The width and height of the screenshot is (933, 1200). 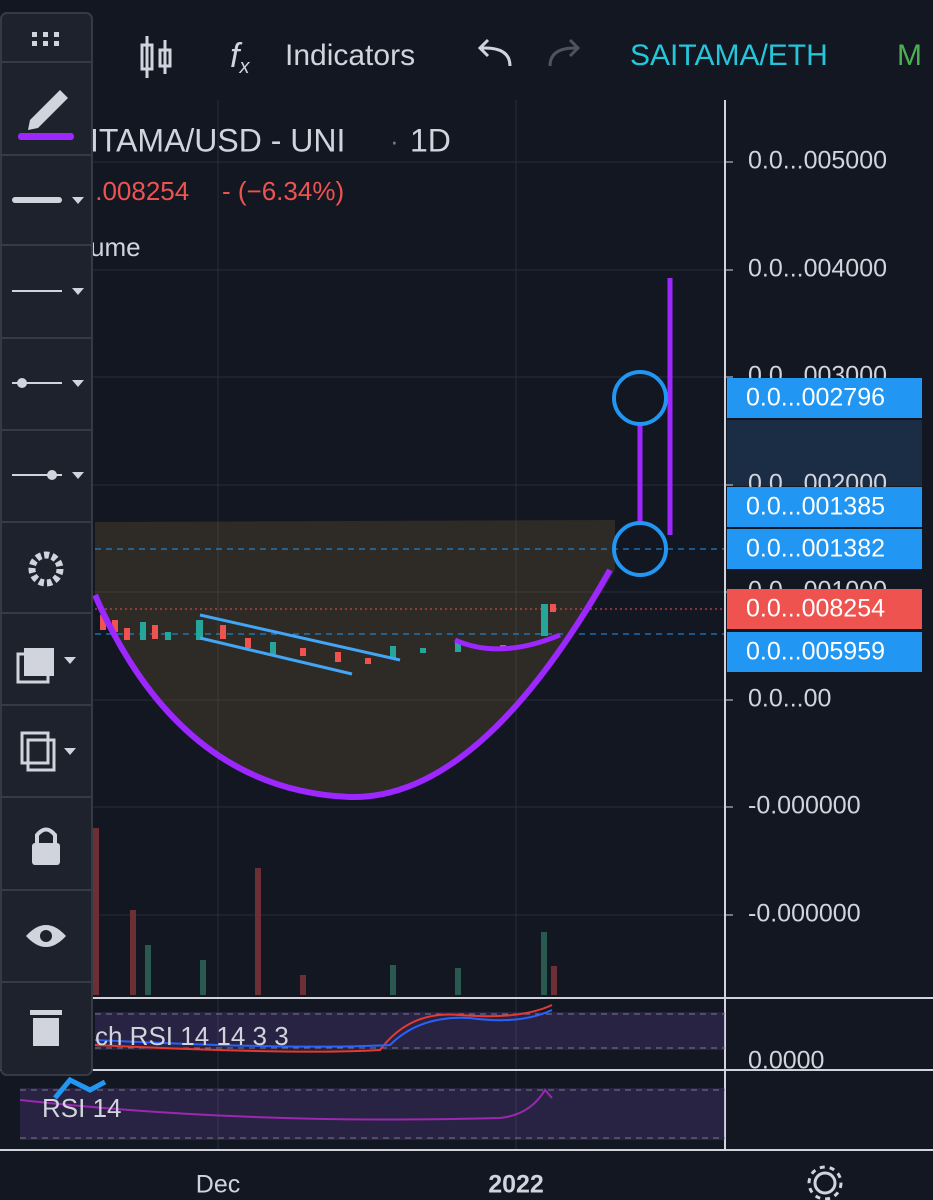 I want to click on layer-tool, so click(x=46, y=666).